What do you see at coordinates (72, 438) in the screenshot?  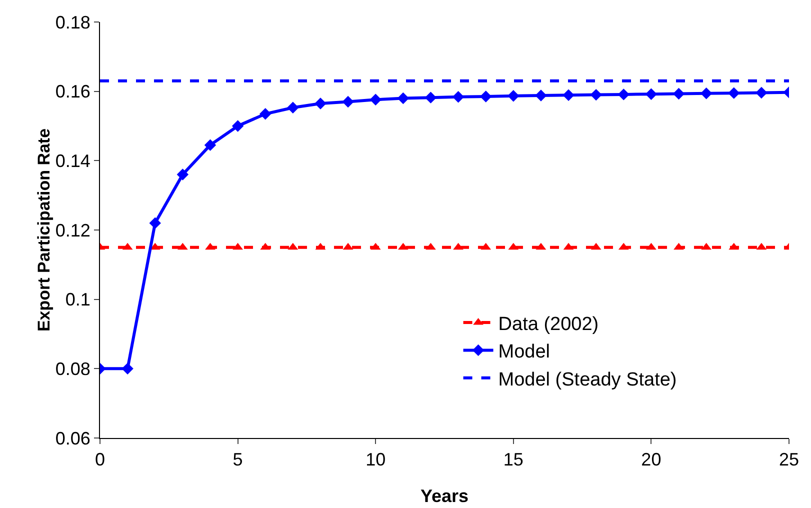 I see `y-tick-label: 0.06` at bounding box center [72, 438].